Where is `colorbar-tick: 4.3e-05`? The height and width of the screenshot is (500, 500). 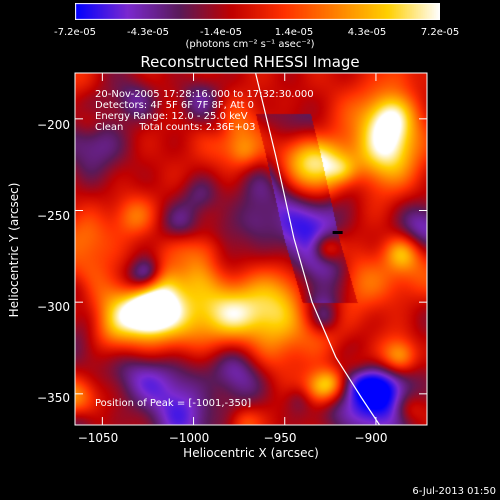
colorbar-tick: 4.3e-05 is located at coordinates (367, 32).